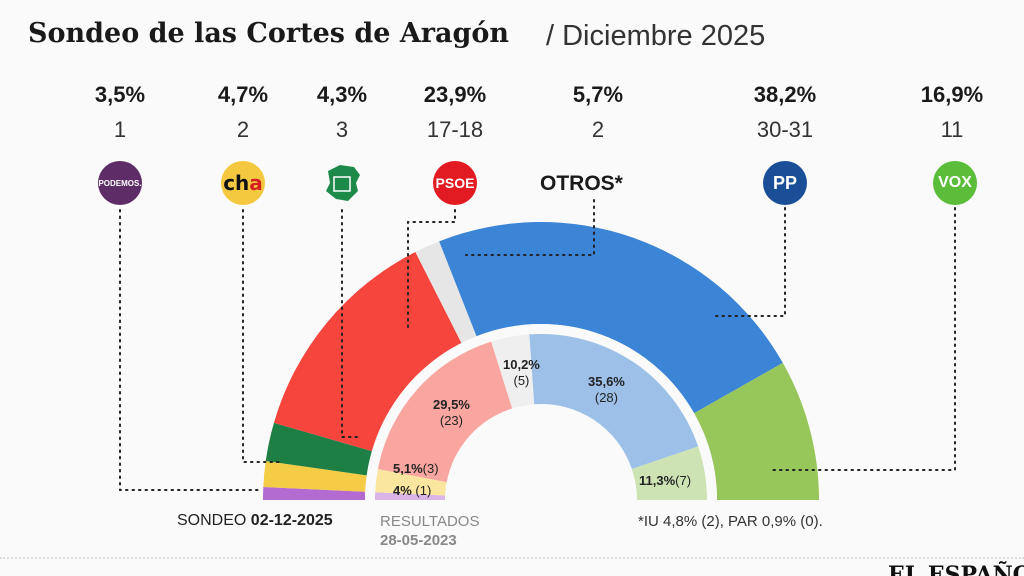 The width and height of the screenshot is (1024, 576). I want to click on cha-pct: 4,7%, so click(243, 94).